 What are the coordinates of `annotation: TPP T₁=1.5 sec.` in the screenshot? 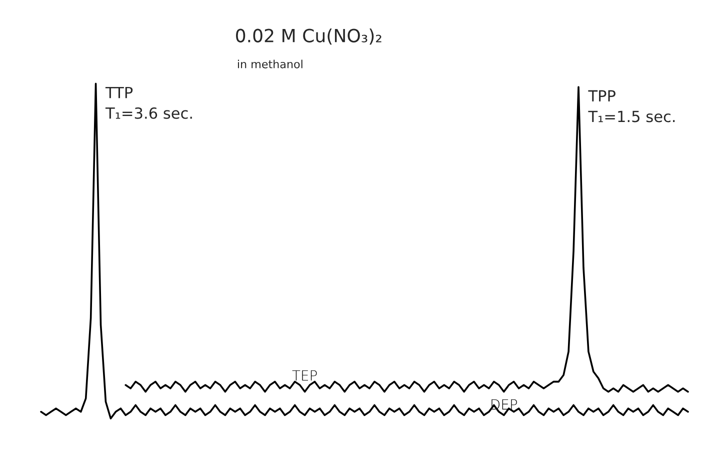 It's located at (631, 106).